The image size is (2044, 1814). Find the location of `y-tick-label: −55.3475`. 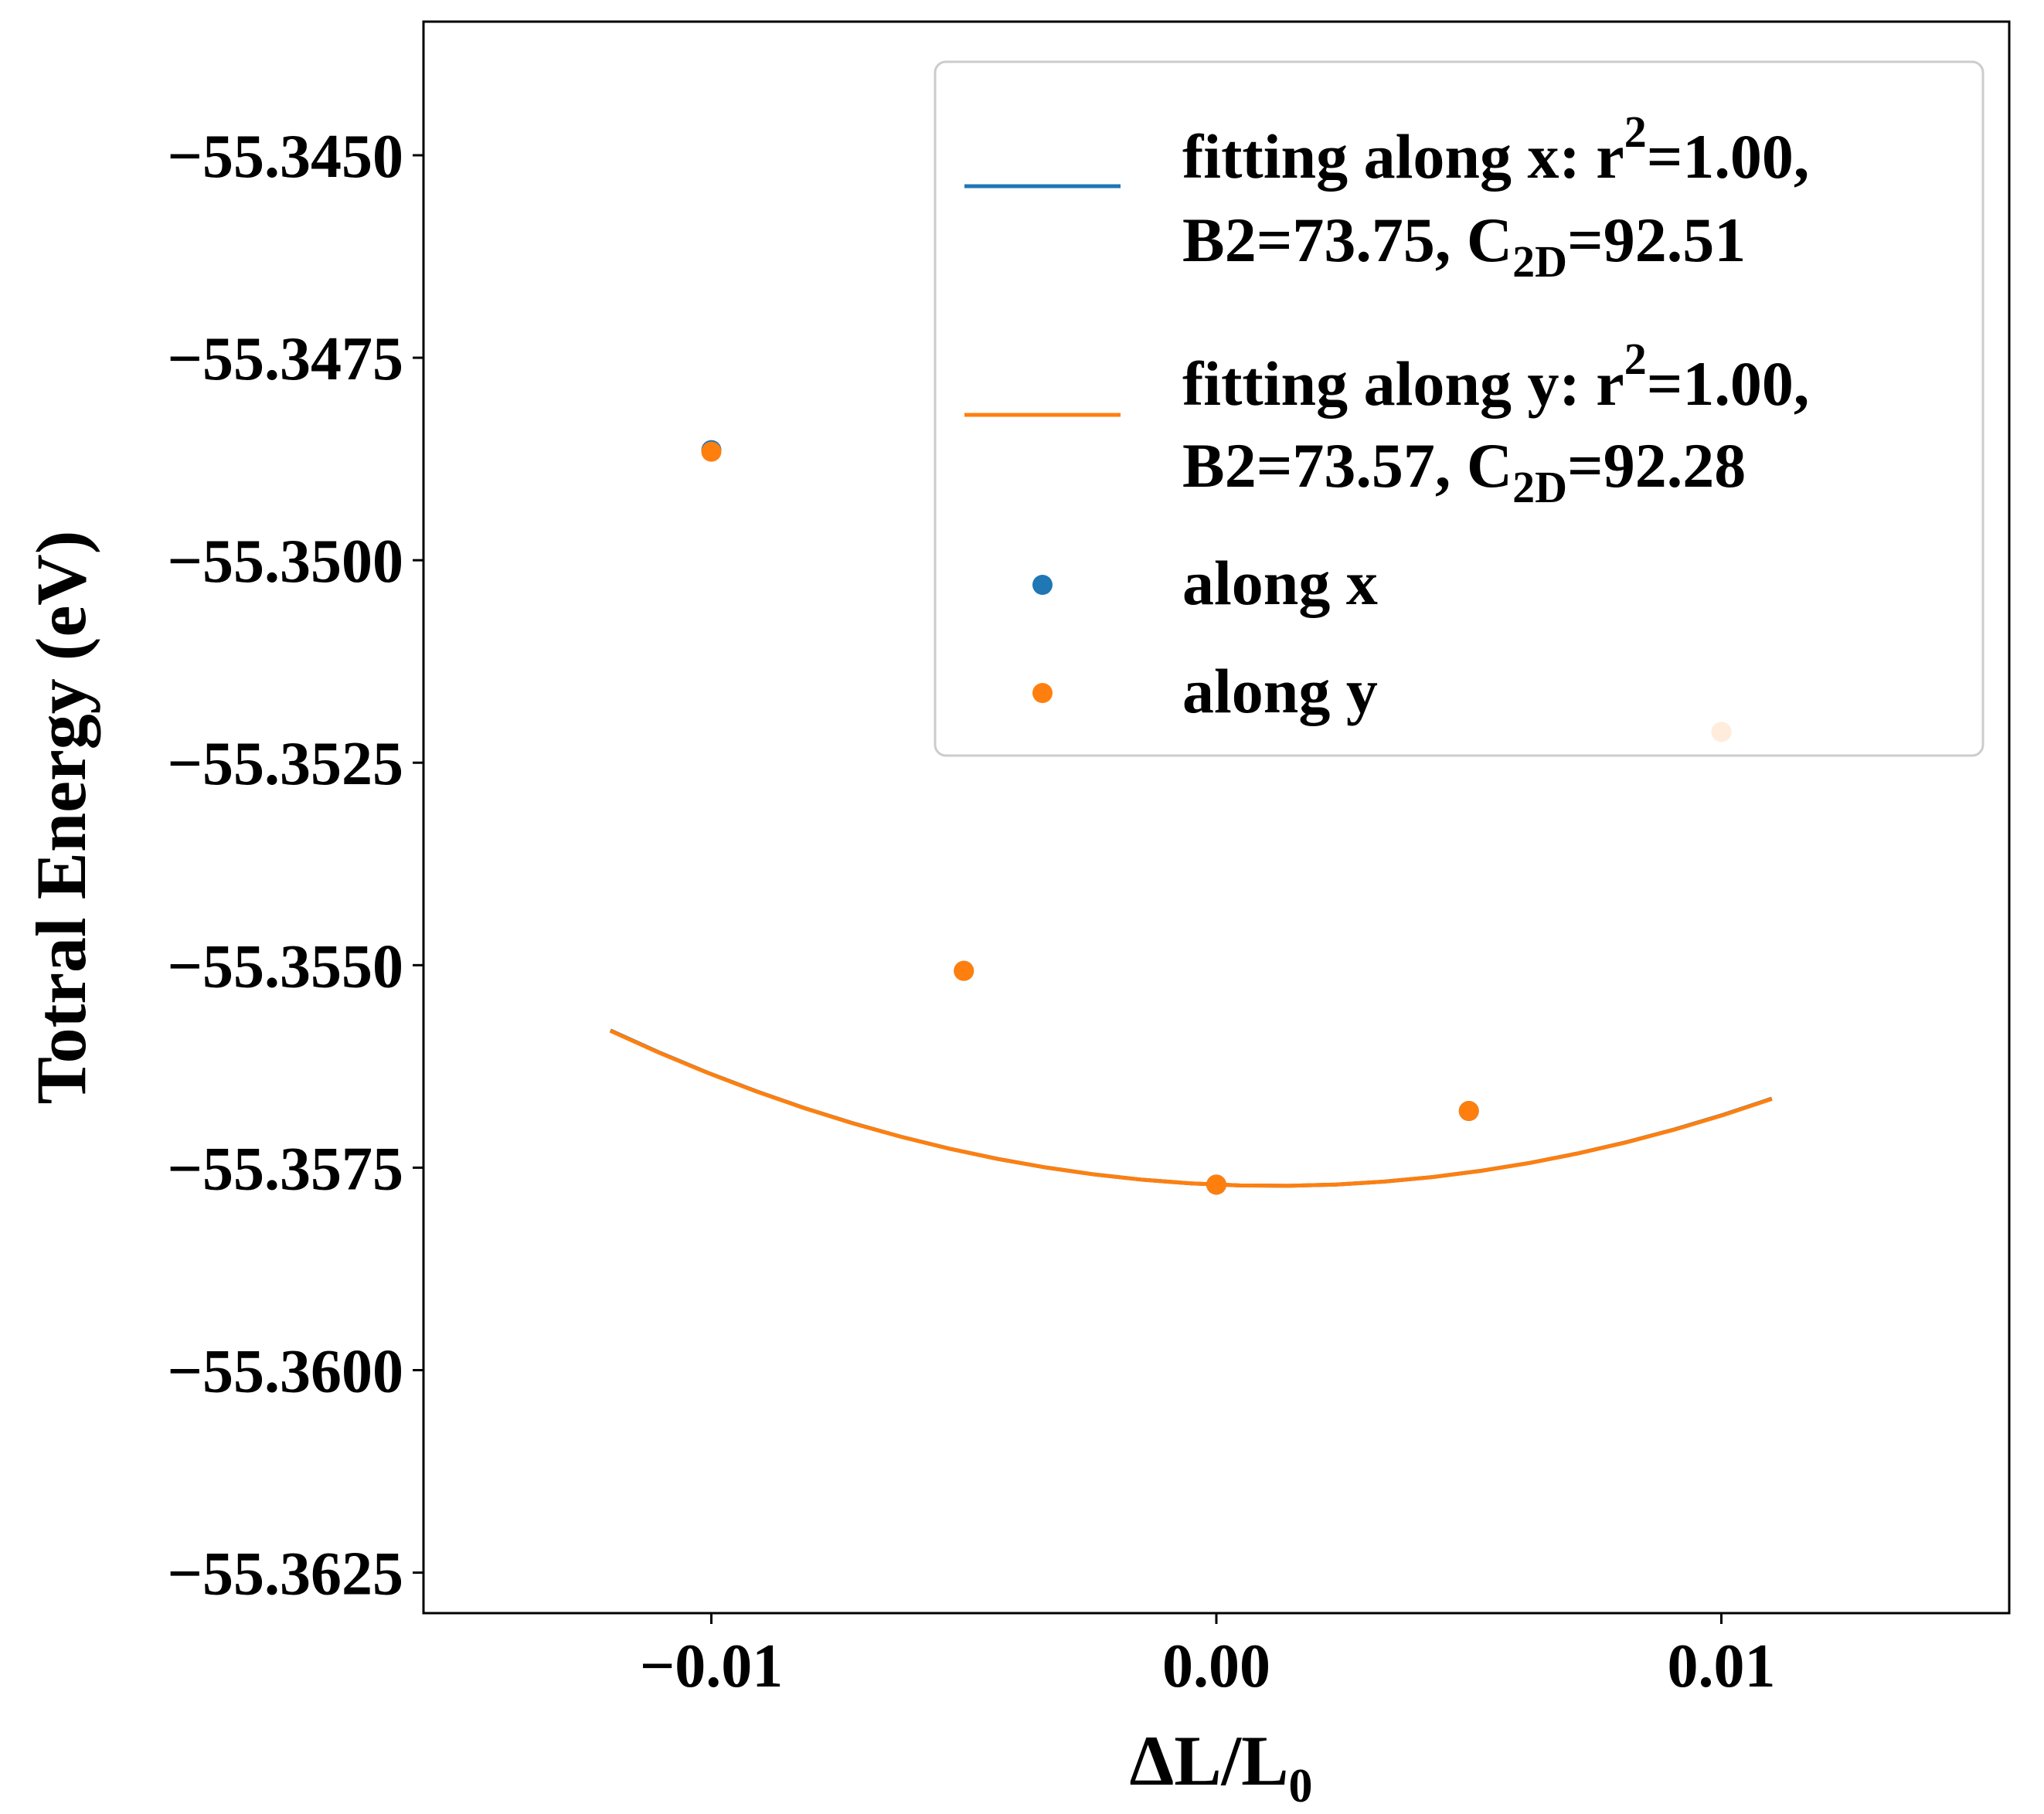

y-tick-label: −55.3475 is located at coordinates (285, 359).